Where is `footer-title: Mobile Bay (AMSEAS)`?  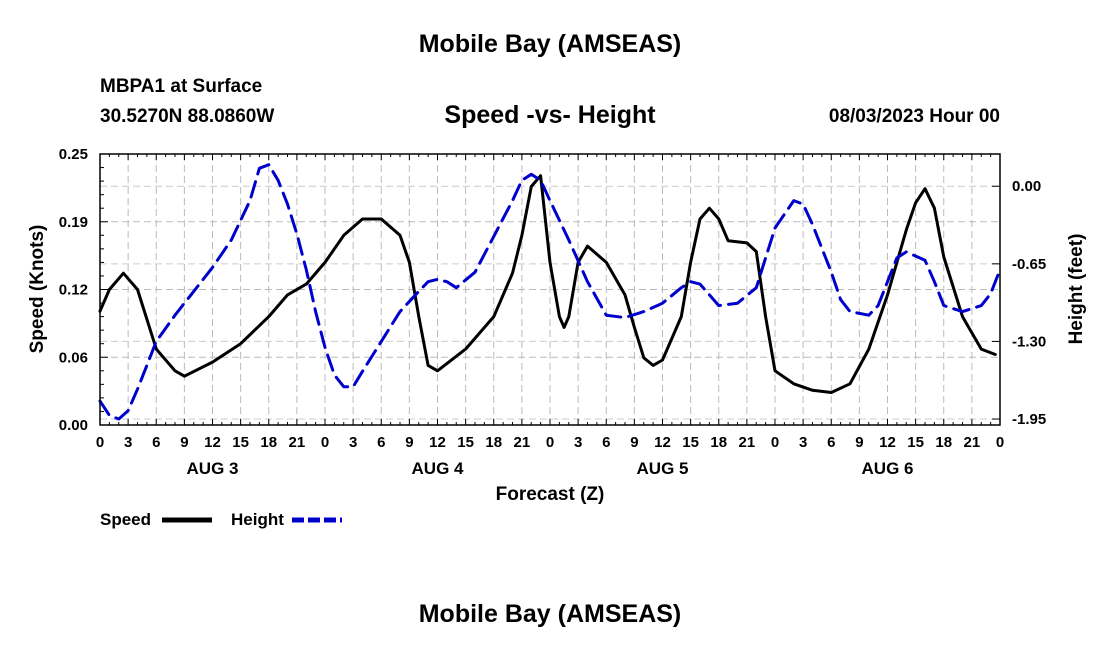 footer-title: Mobile Bay (AMSEAS) is located at coordinates (550, 614).